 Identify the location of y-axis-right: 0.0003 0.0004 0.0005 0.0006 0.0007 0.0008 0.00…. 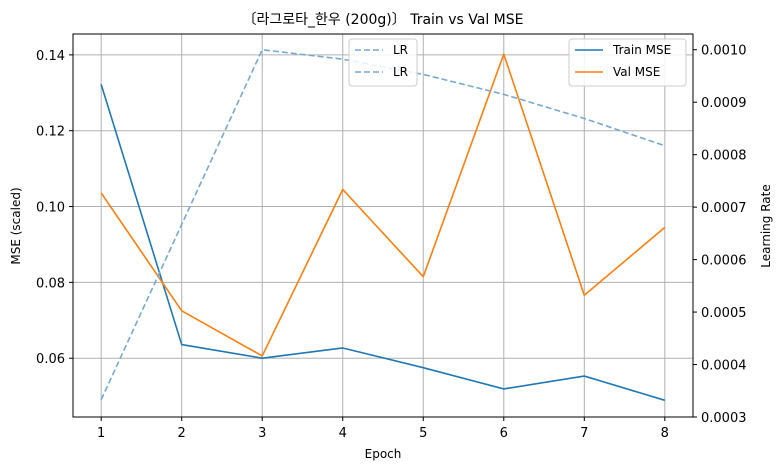
(720, 235).